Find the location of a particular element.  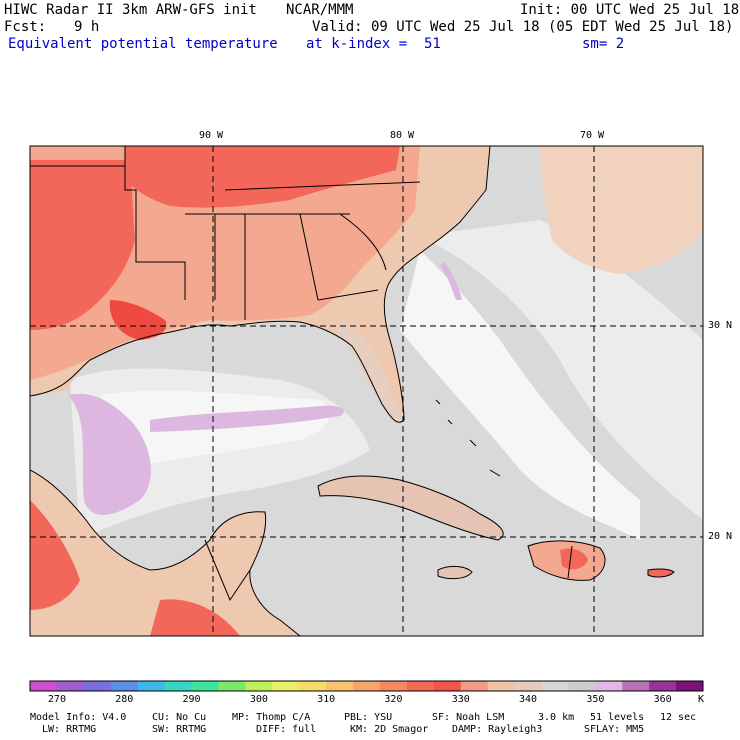

colorbar-tick-label: 340 is located at coordinates (528, 699).